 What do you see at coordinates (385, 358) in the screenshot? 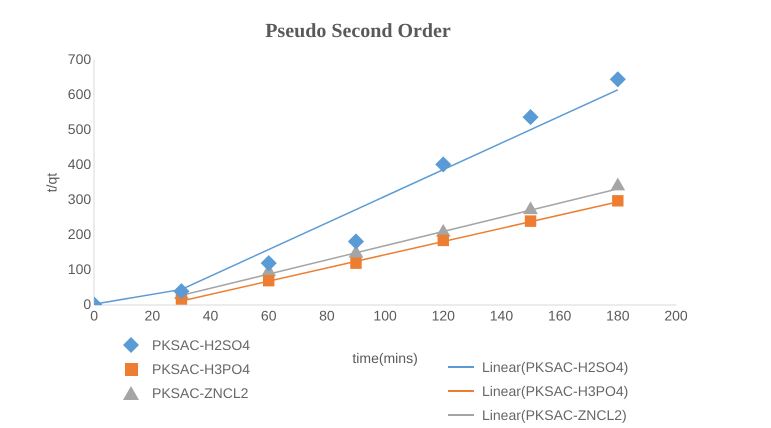
I see `x-axis-title: time(mins)` at bounding box center [385, 358].